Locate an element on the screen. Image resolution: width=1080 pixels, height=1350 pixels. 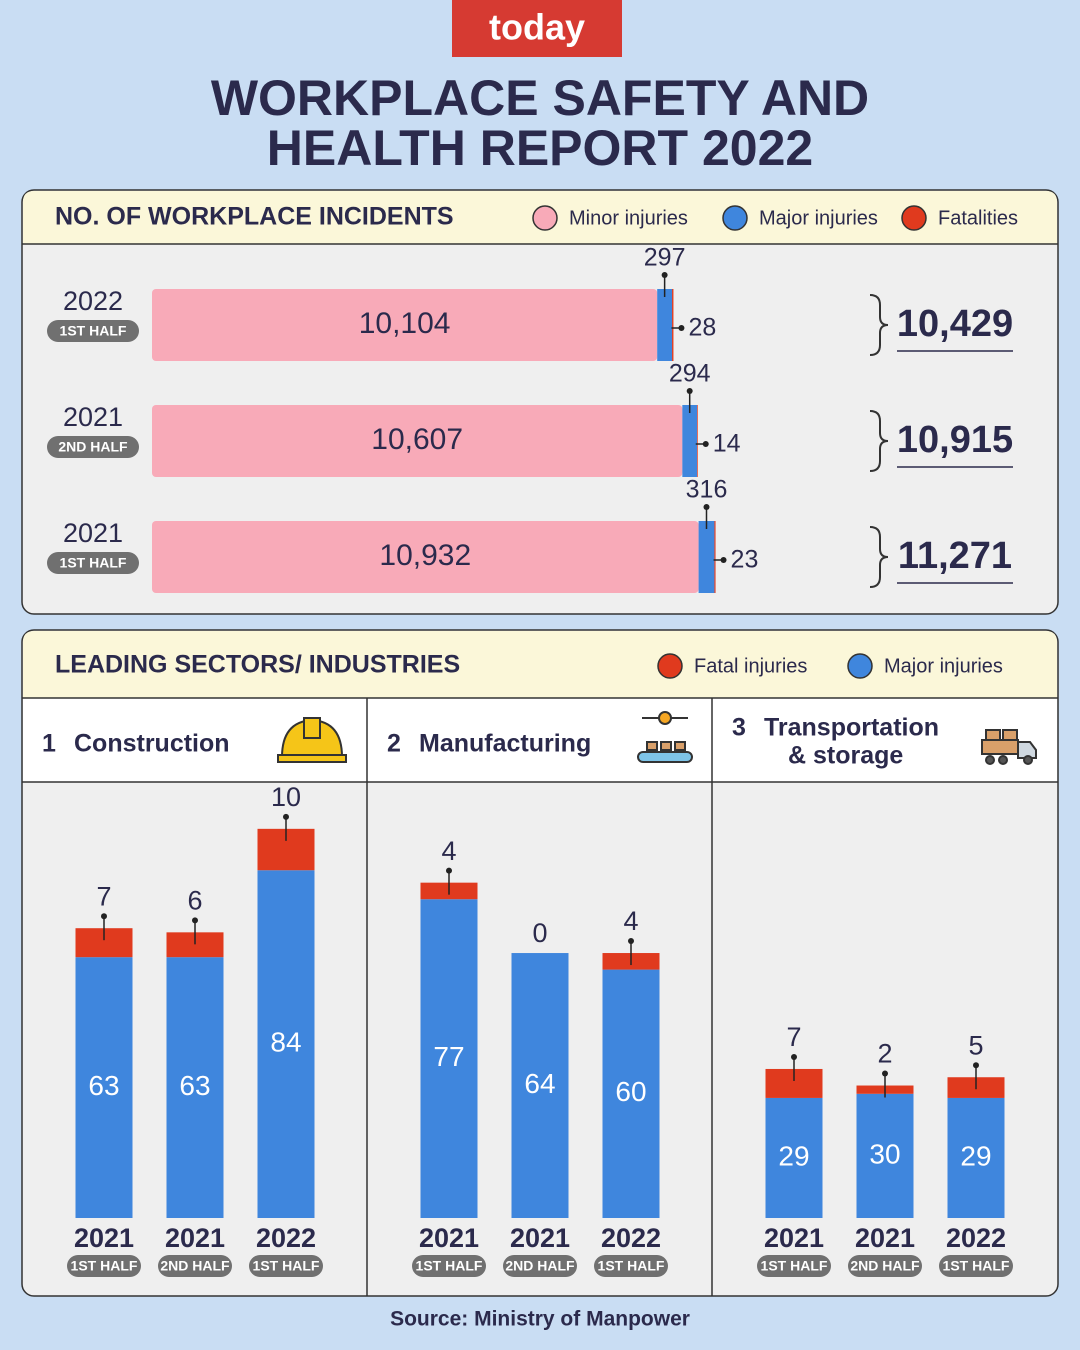
value-label: 84 is located at coordinates (285, 1042).